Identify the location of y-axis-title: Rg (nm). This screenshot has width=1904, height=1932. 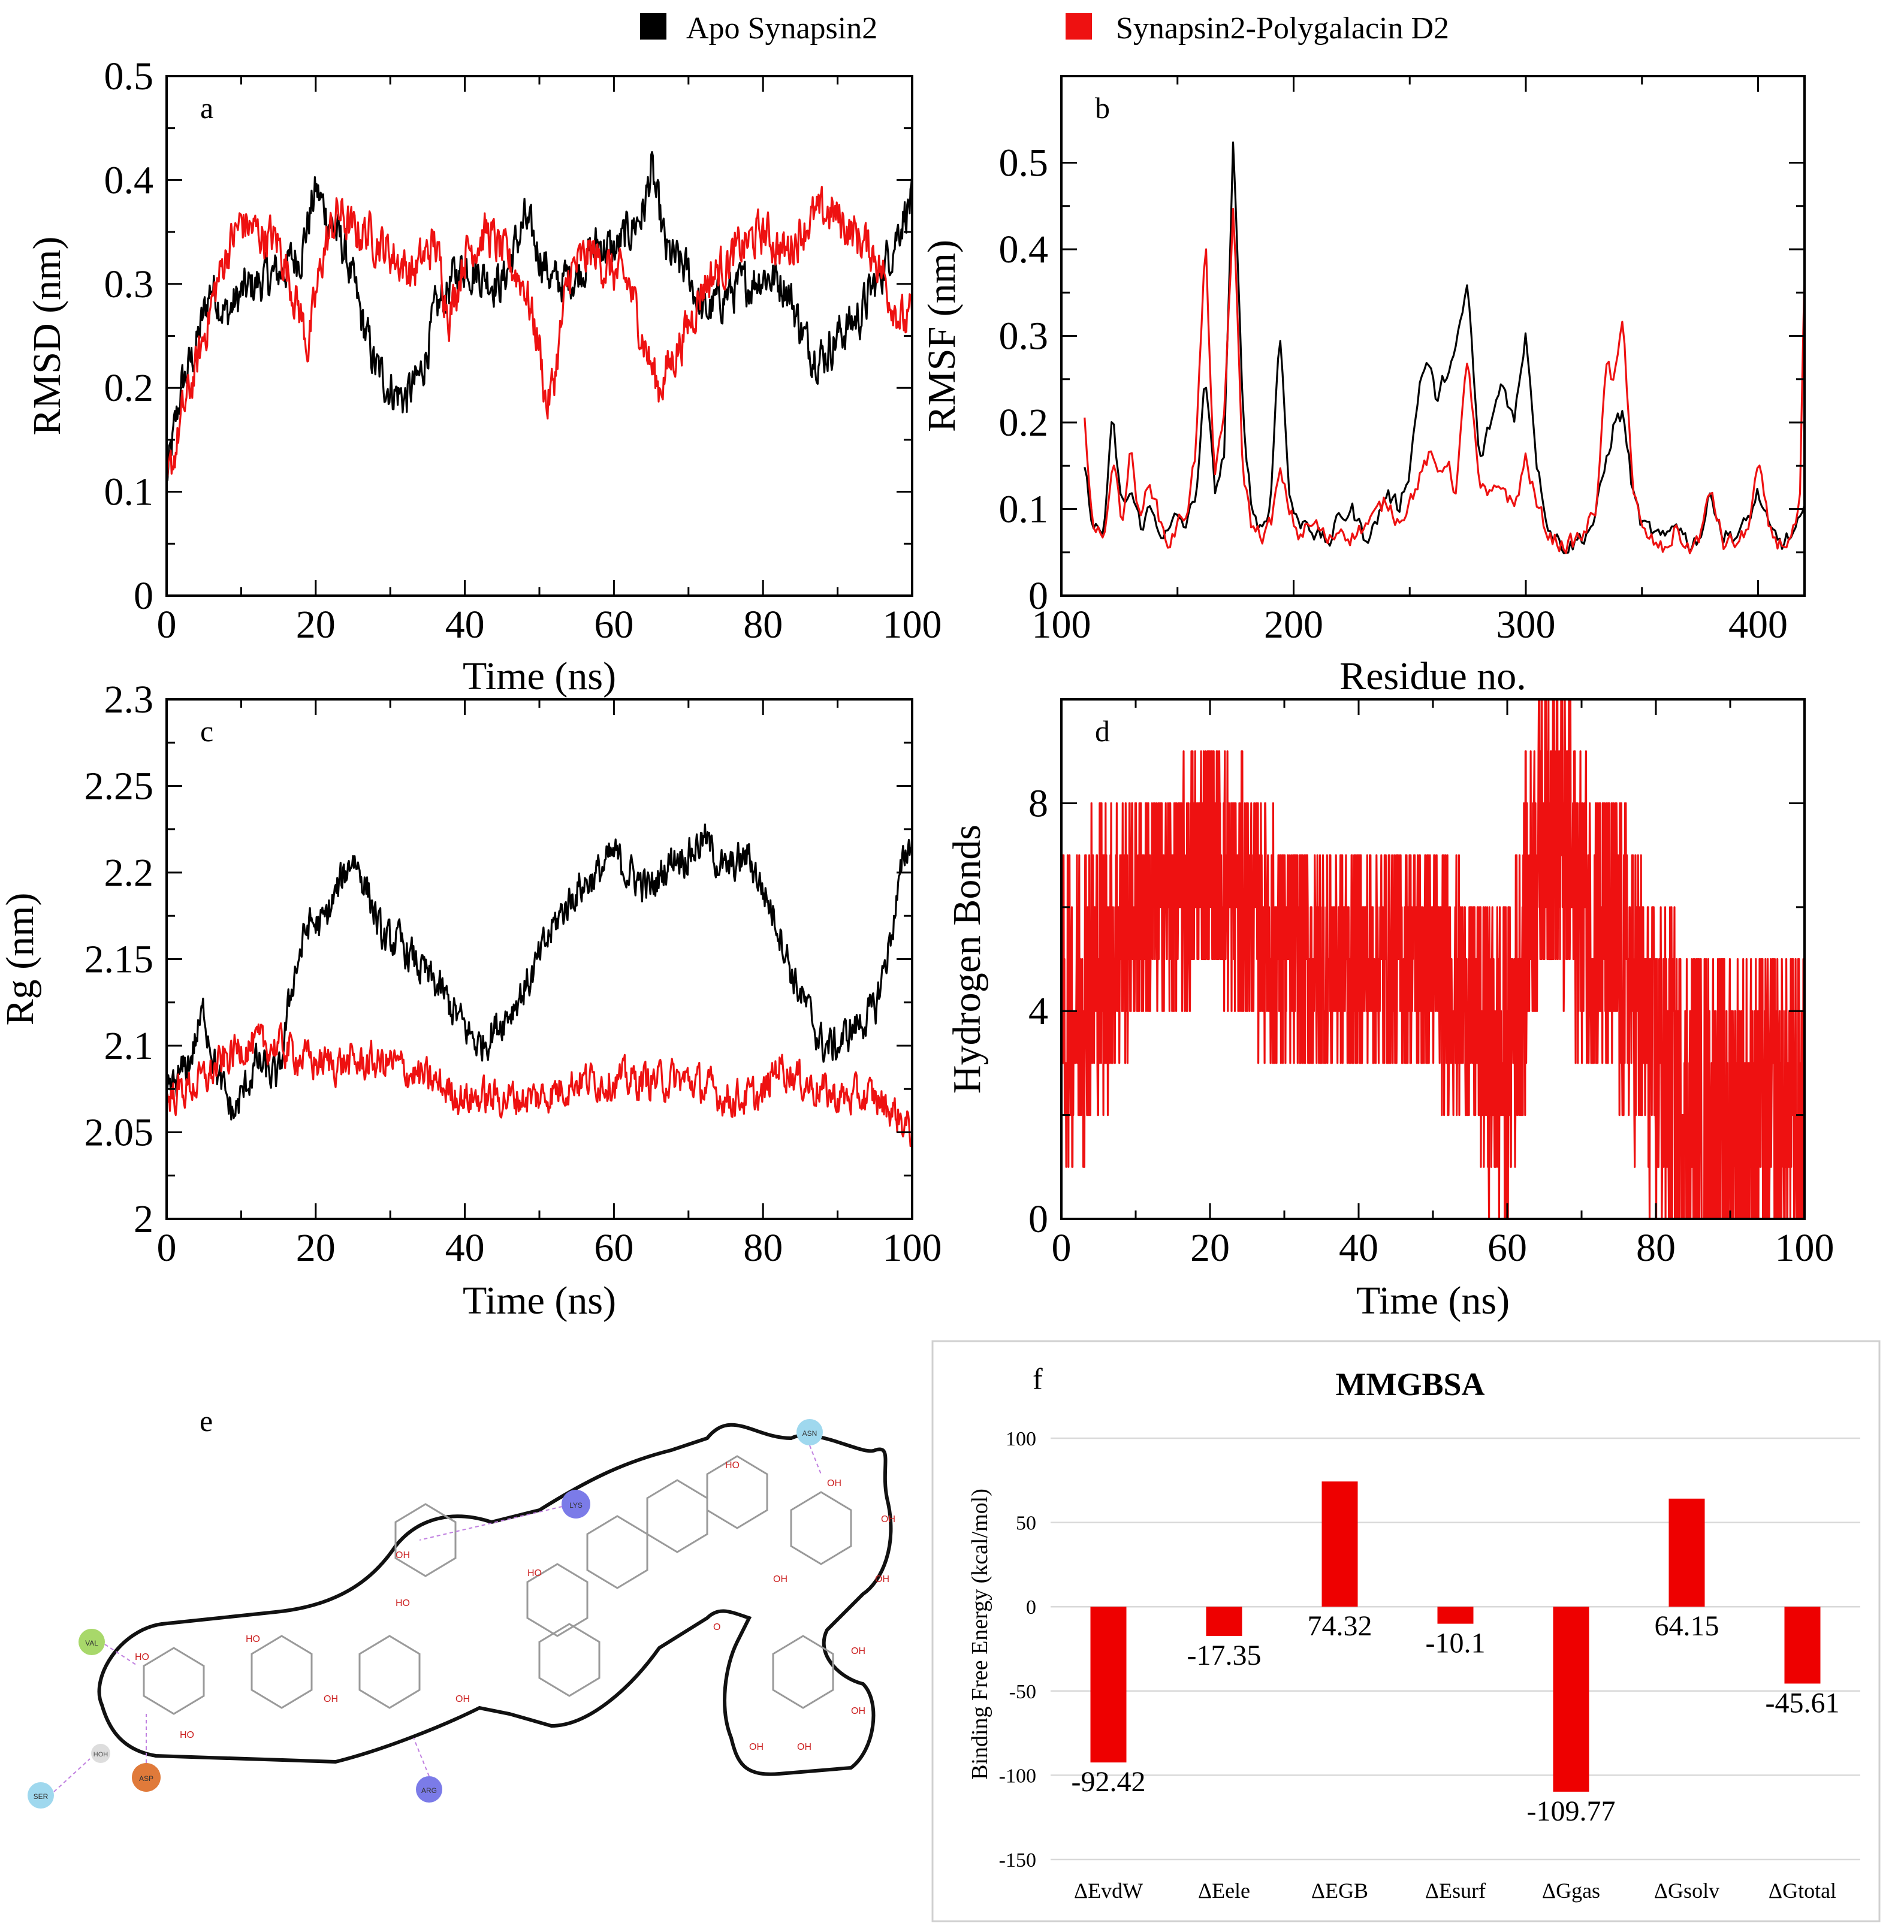
(21, 960).